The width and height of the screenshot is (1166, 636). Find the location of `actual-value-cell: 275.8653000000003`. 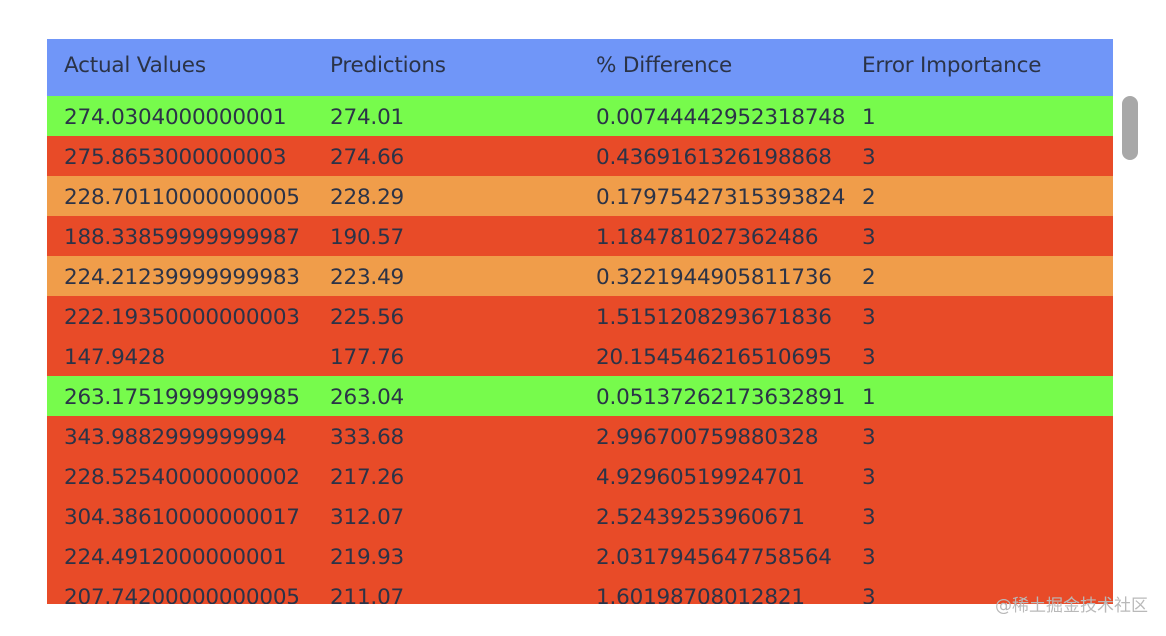

actual-value-cell: 275.8653000000003 is located at coordinates (175, 157).